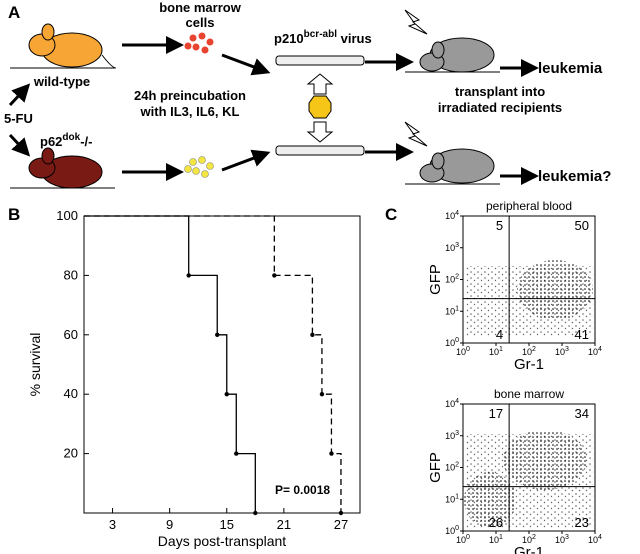 The image size is (640, 554). I want to click on quadrant-value: 17, so click(496, 413).